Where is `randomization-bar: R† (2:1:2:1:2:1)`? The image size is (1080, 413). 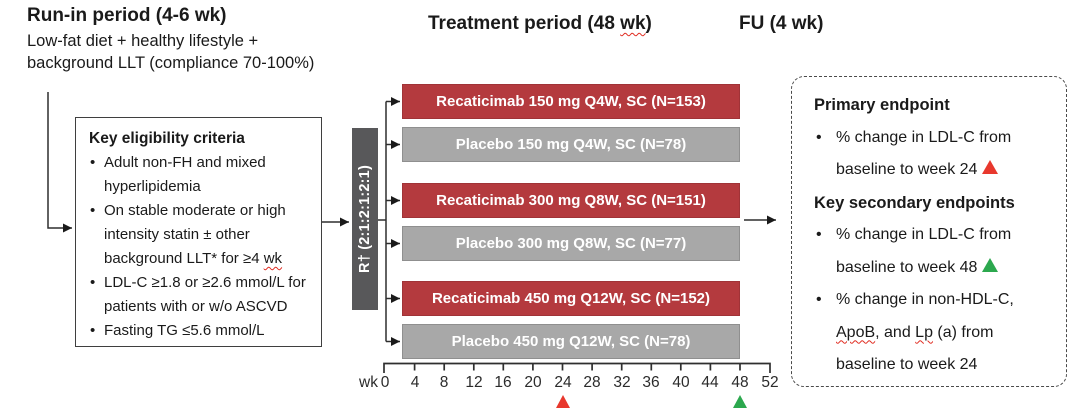
randomization-bar: R† (2:1:2:1:2:1) is located at coordinates (365, 219).